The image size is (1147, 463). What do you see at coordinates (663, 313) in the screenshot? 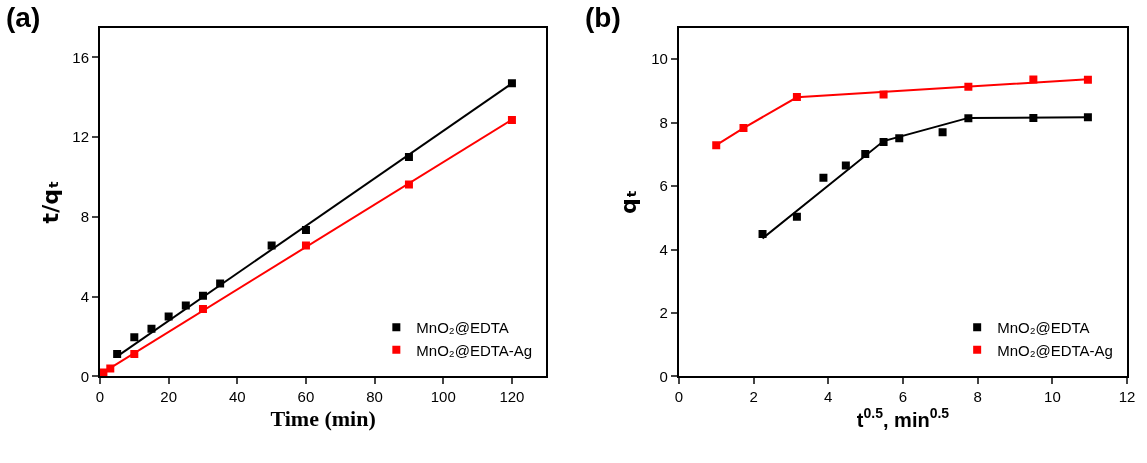
I see `y-tick-label: 2` at bounding box center [663, 313].